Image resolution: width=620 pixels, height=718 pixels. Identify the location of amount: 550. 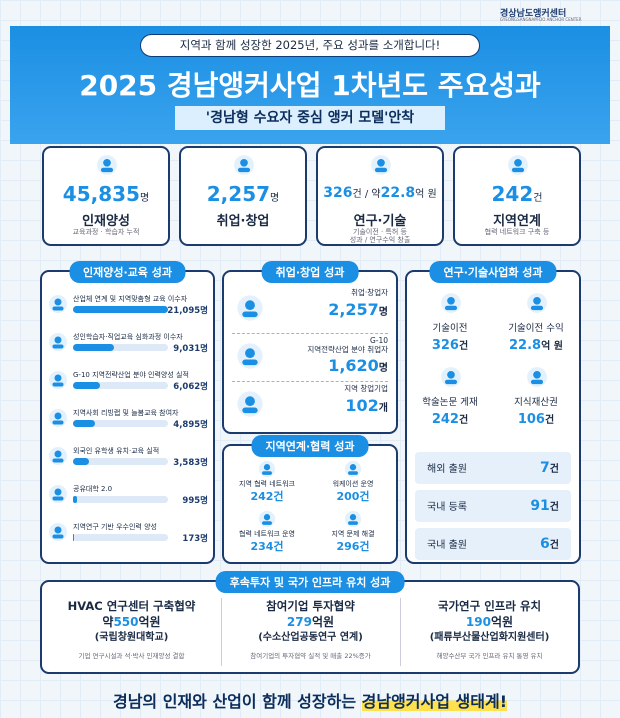
(126, 622).